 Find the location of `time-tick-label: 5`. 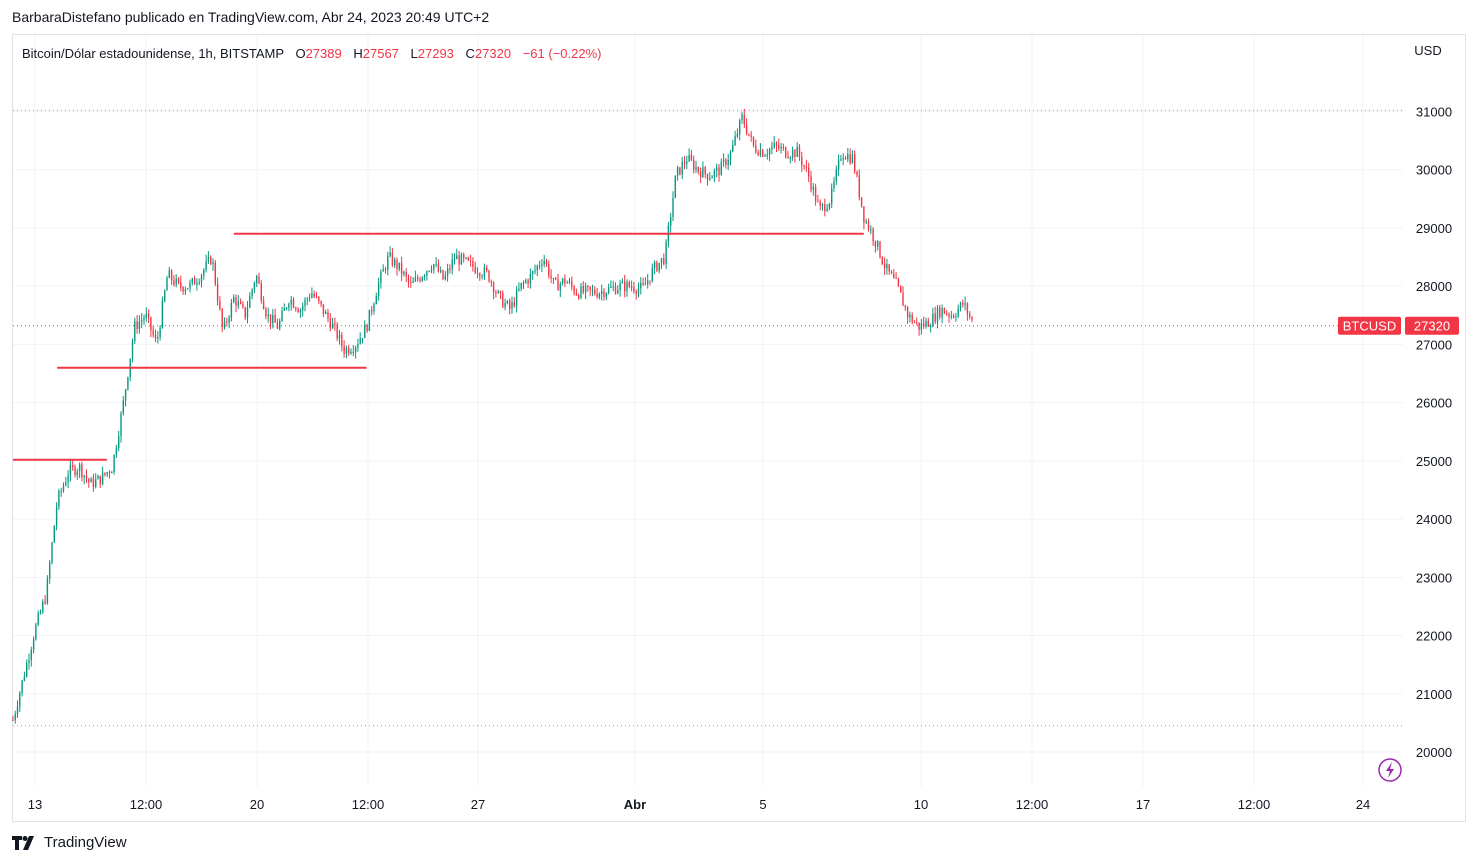

time-tick-label: 5 is located at coordinates (762, 804).